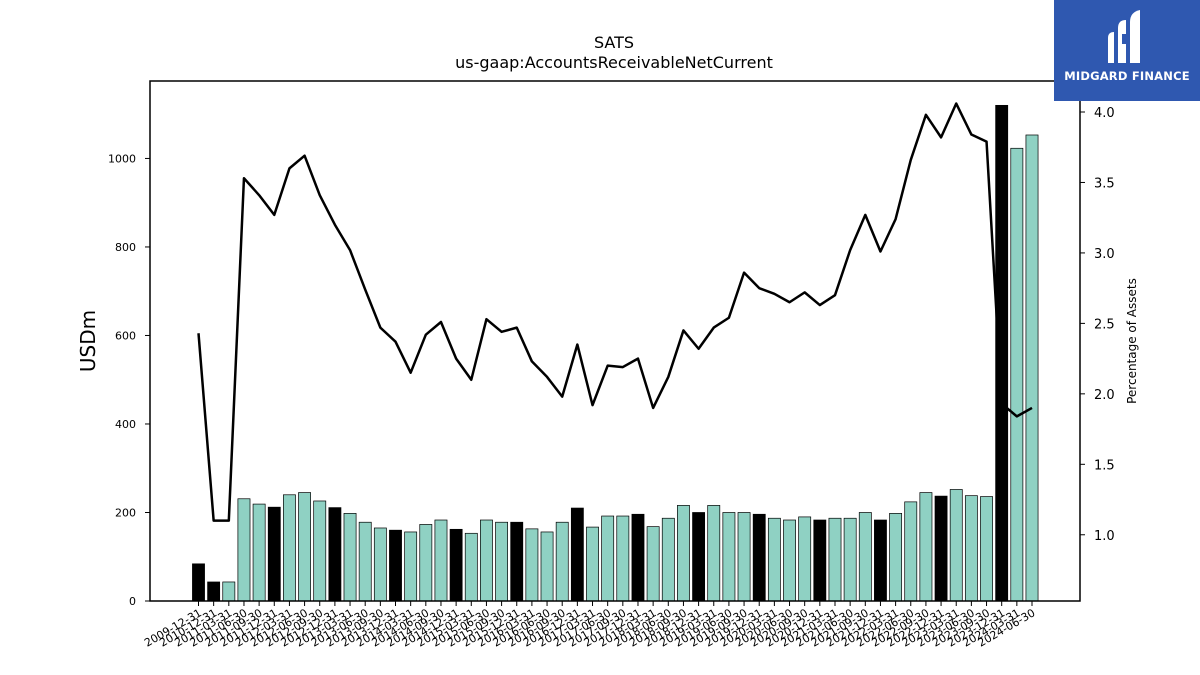 The image size is (1200, 675). I want to click on brand-logo: MIDGARD FINANCE, so click(1127, 50).